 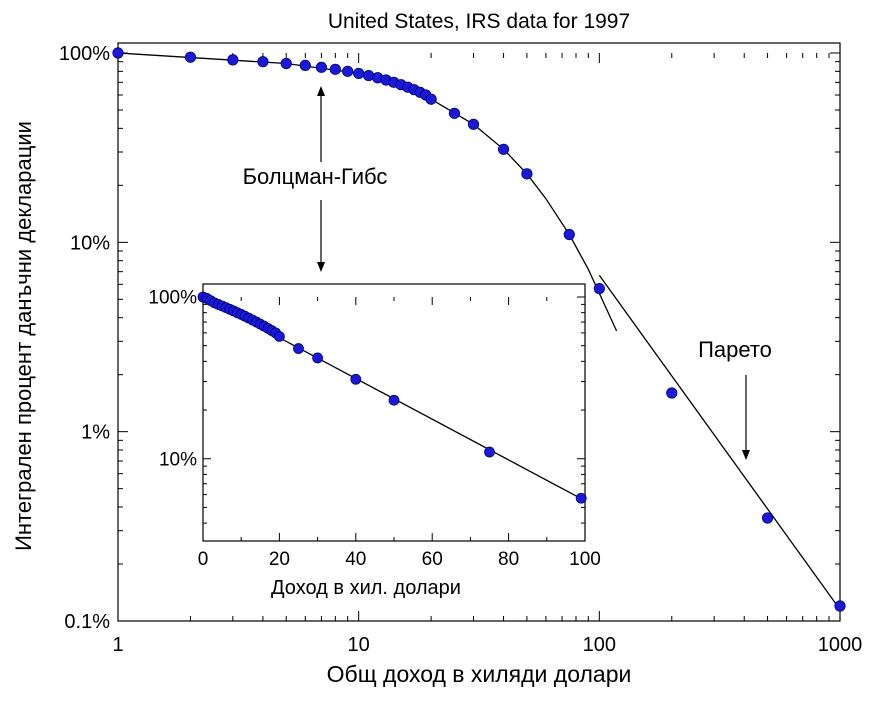 I want to click on main-xtick-label: 1, so click(x=117, y=645).